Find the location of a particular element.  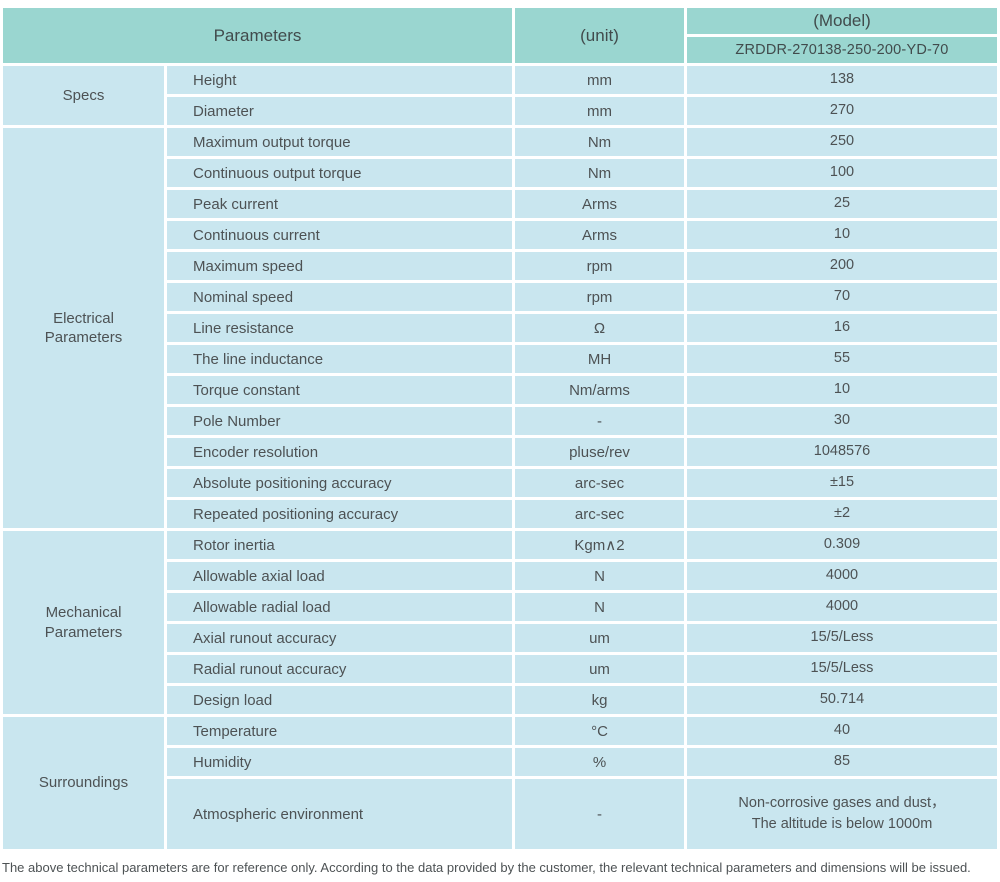

group-cell-electrical-parameters: Electrical Parameters is located at coordinates (83, 328).